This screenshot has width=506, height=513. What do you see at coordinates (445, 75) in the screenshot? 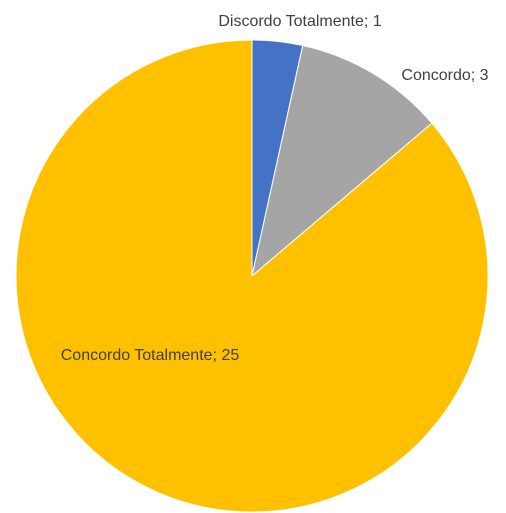
I see `data-label: Concordo; 3` at bounding box center [445, 75].